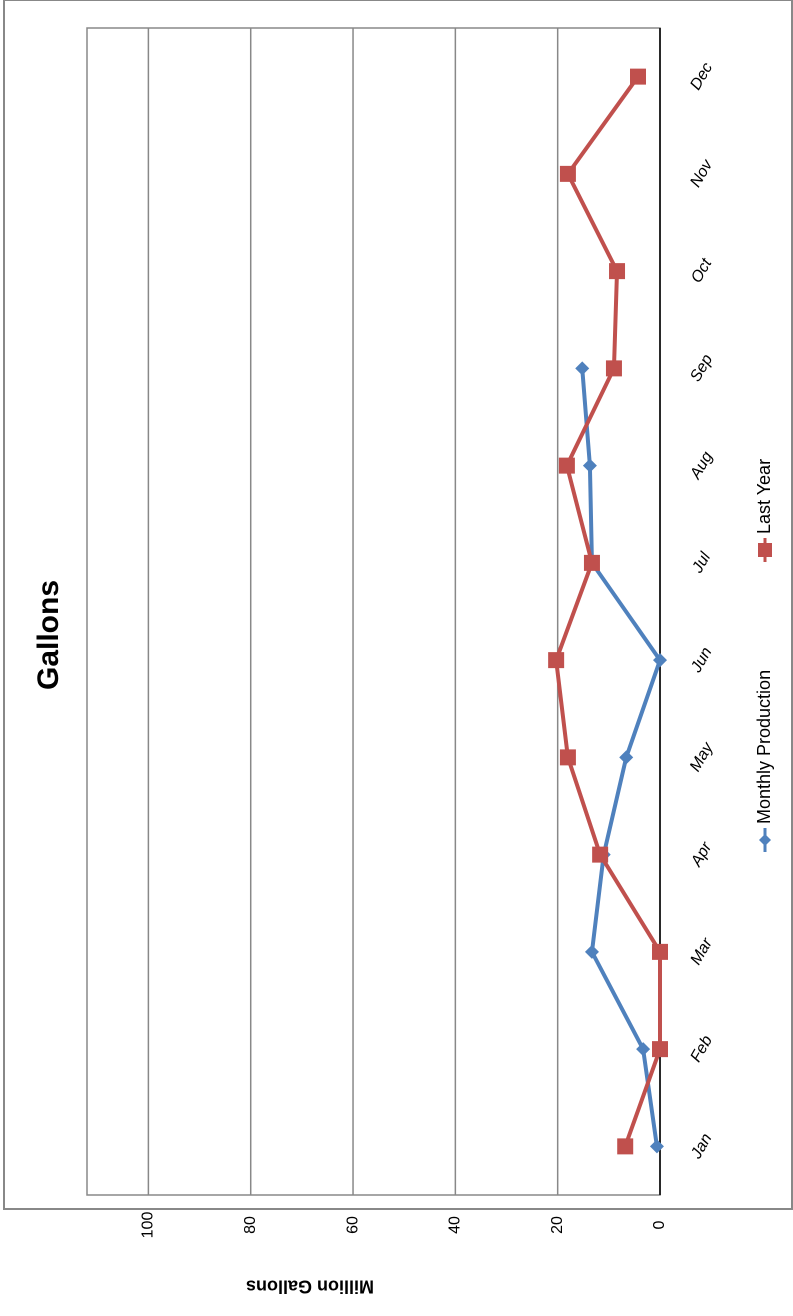 This screenshot has width=793, height=1316. What do you see at coordinates (701, 173) in the screenshot?
I see `x-tick-label: Nov` at bounding box center [701, 173].